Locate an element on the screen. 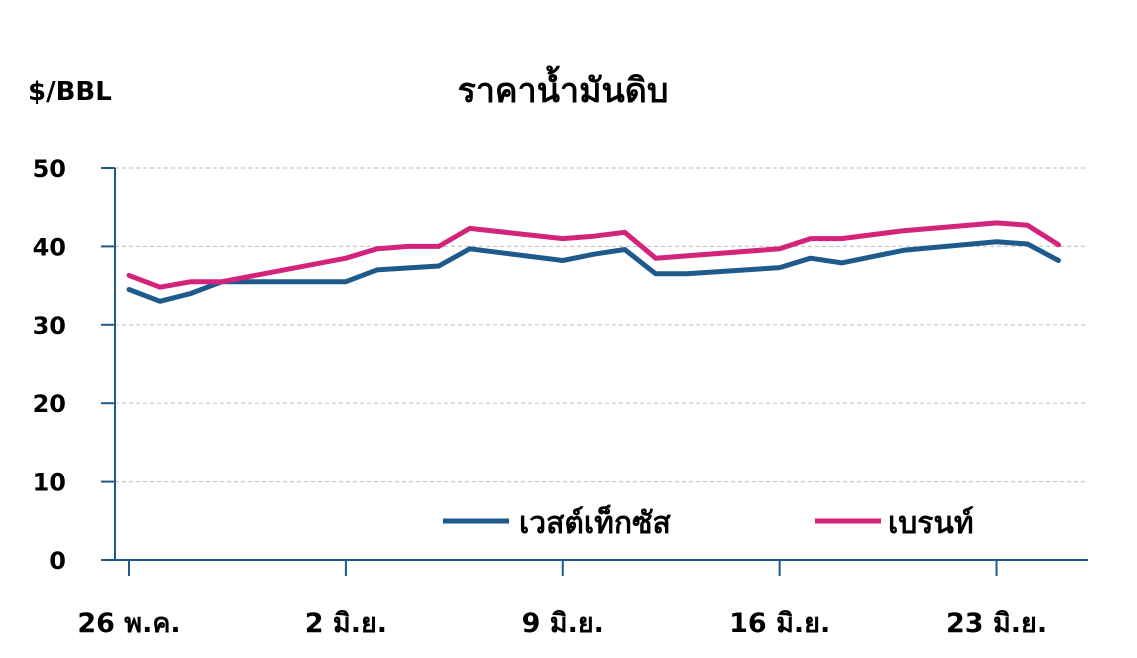 The image size is (1137, 658). y-tick-label: 10 is located at coordinates (49, 483).